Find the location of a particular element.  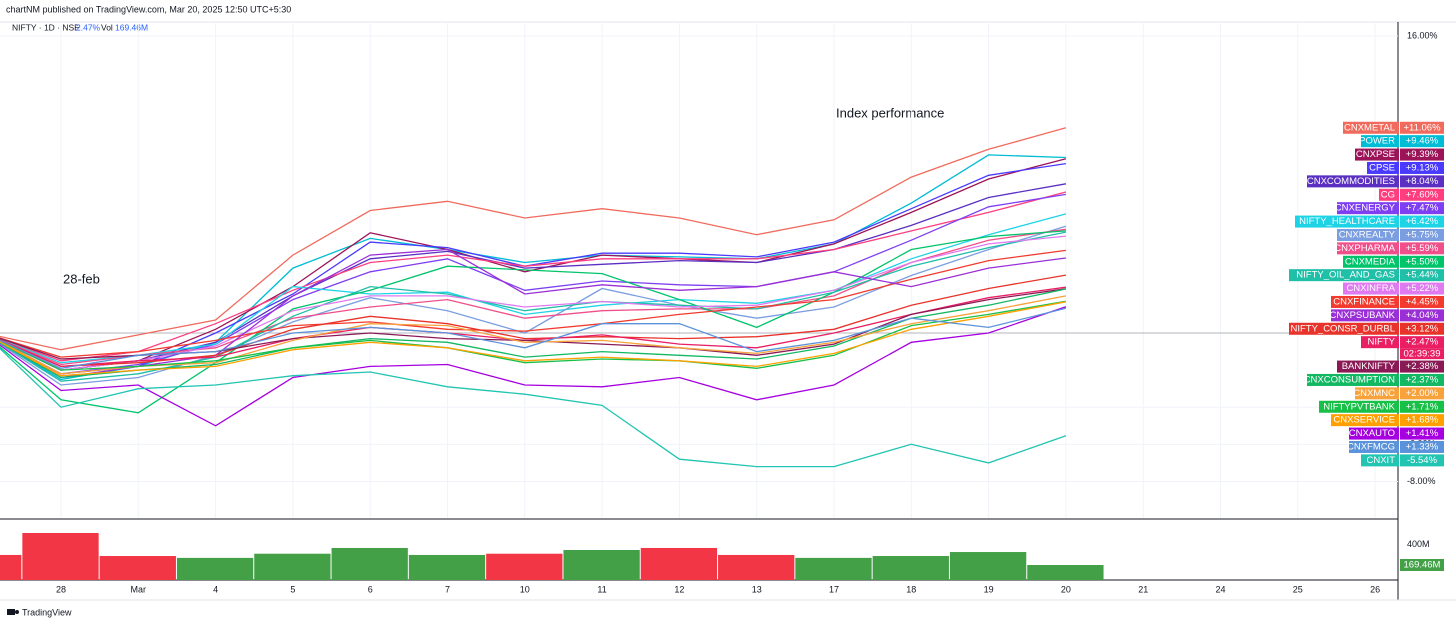

value-label: +5.59% is located at coordinates (1422, 248).